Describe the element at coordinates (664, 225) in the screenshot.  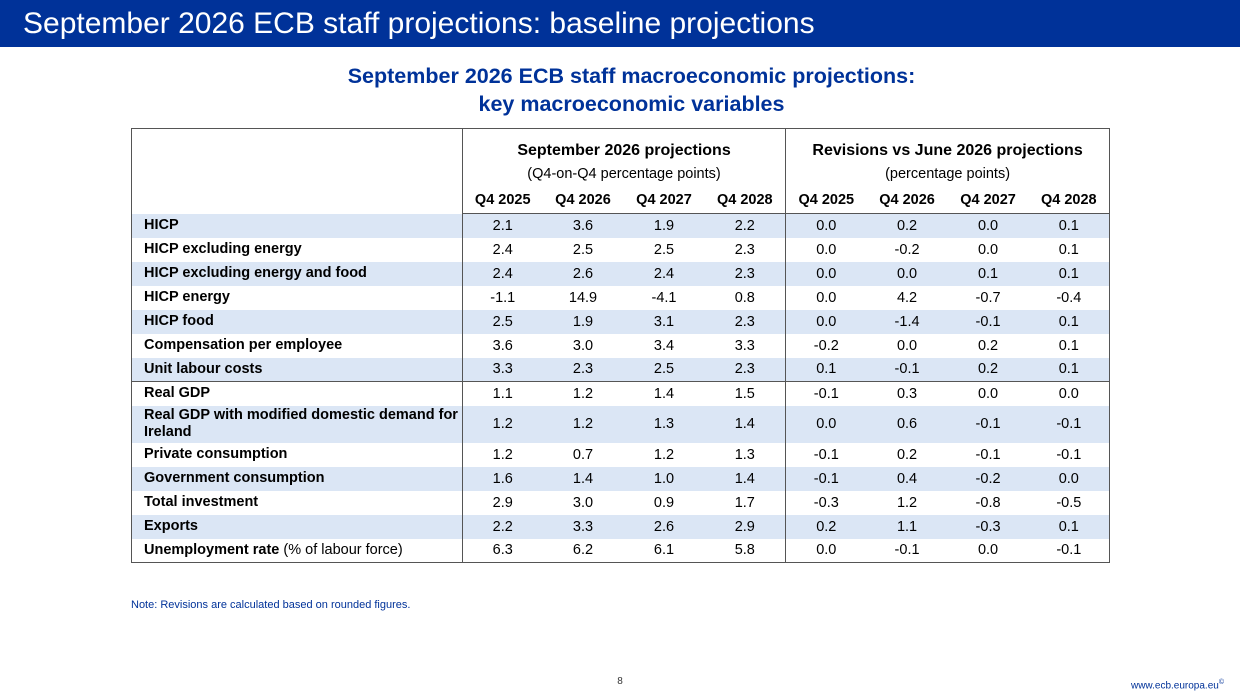
I see `projection-value-cell: 1.9` at that location.